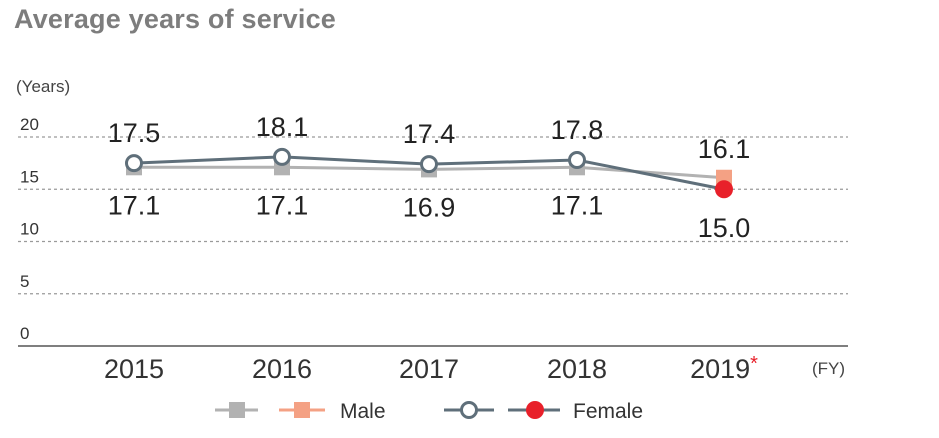 The width and height of the screenshot is (939, 438). I want to click on x-tick-label: 2015, so click(134, 369).